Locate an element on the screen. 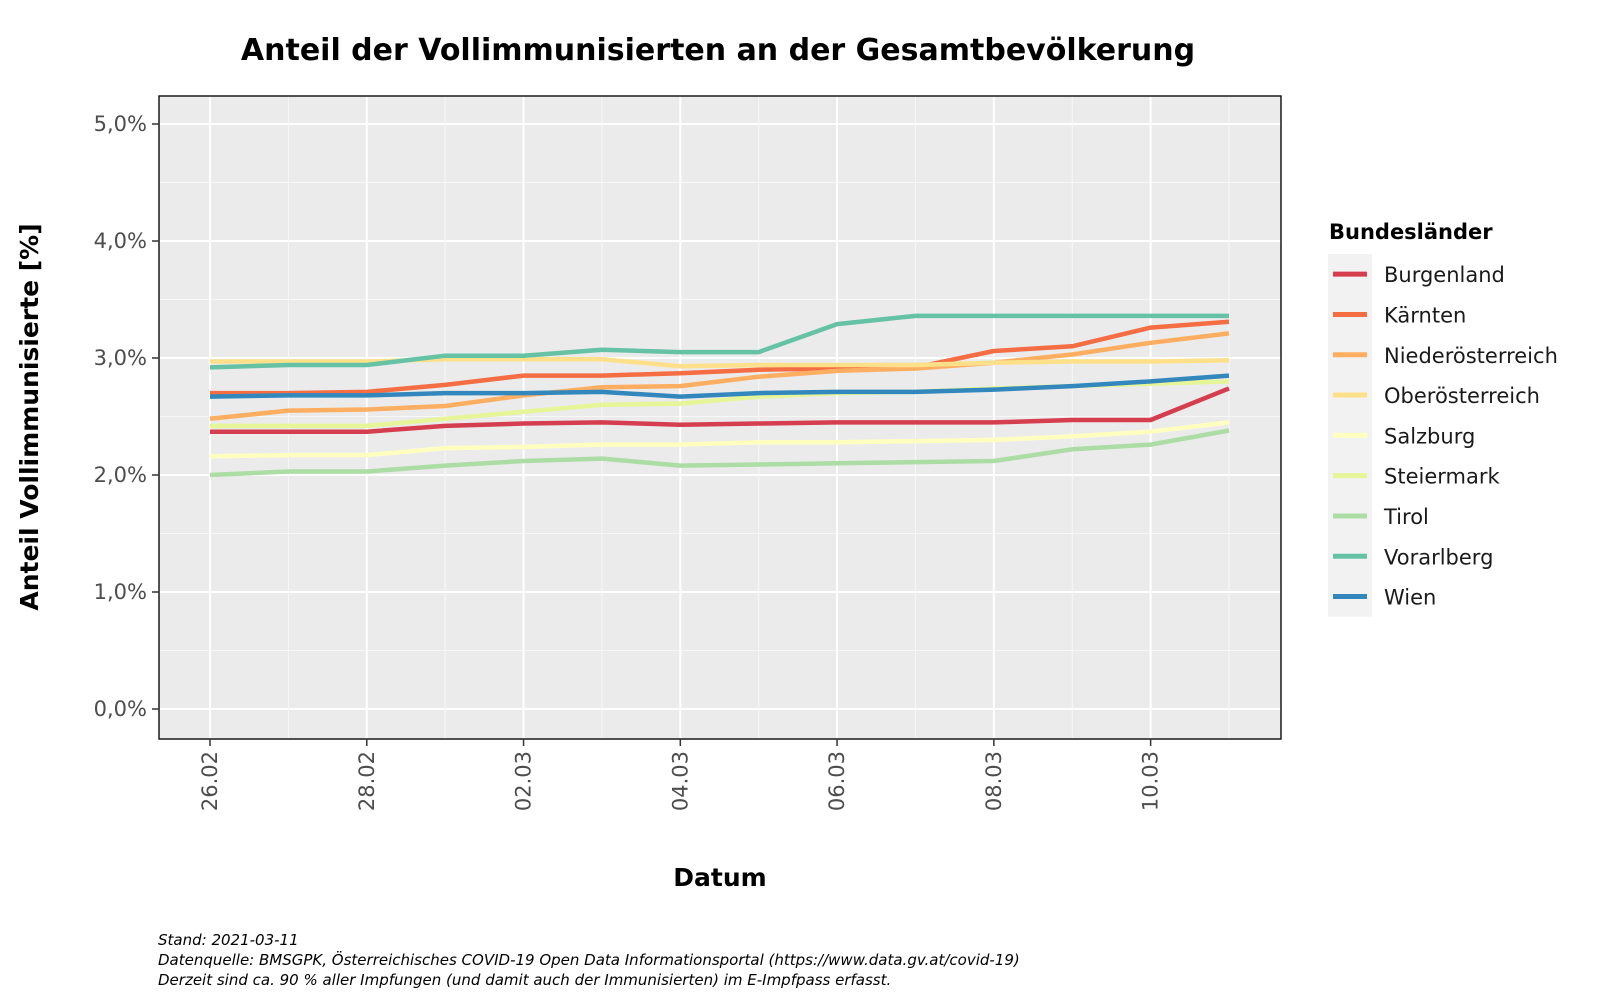  series-line-tirol is located at coordinates (719, 453).